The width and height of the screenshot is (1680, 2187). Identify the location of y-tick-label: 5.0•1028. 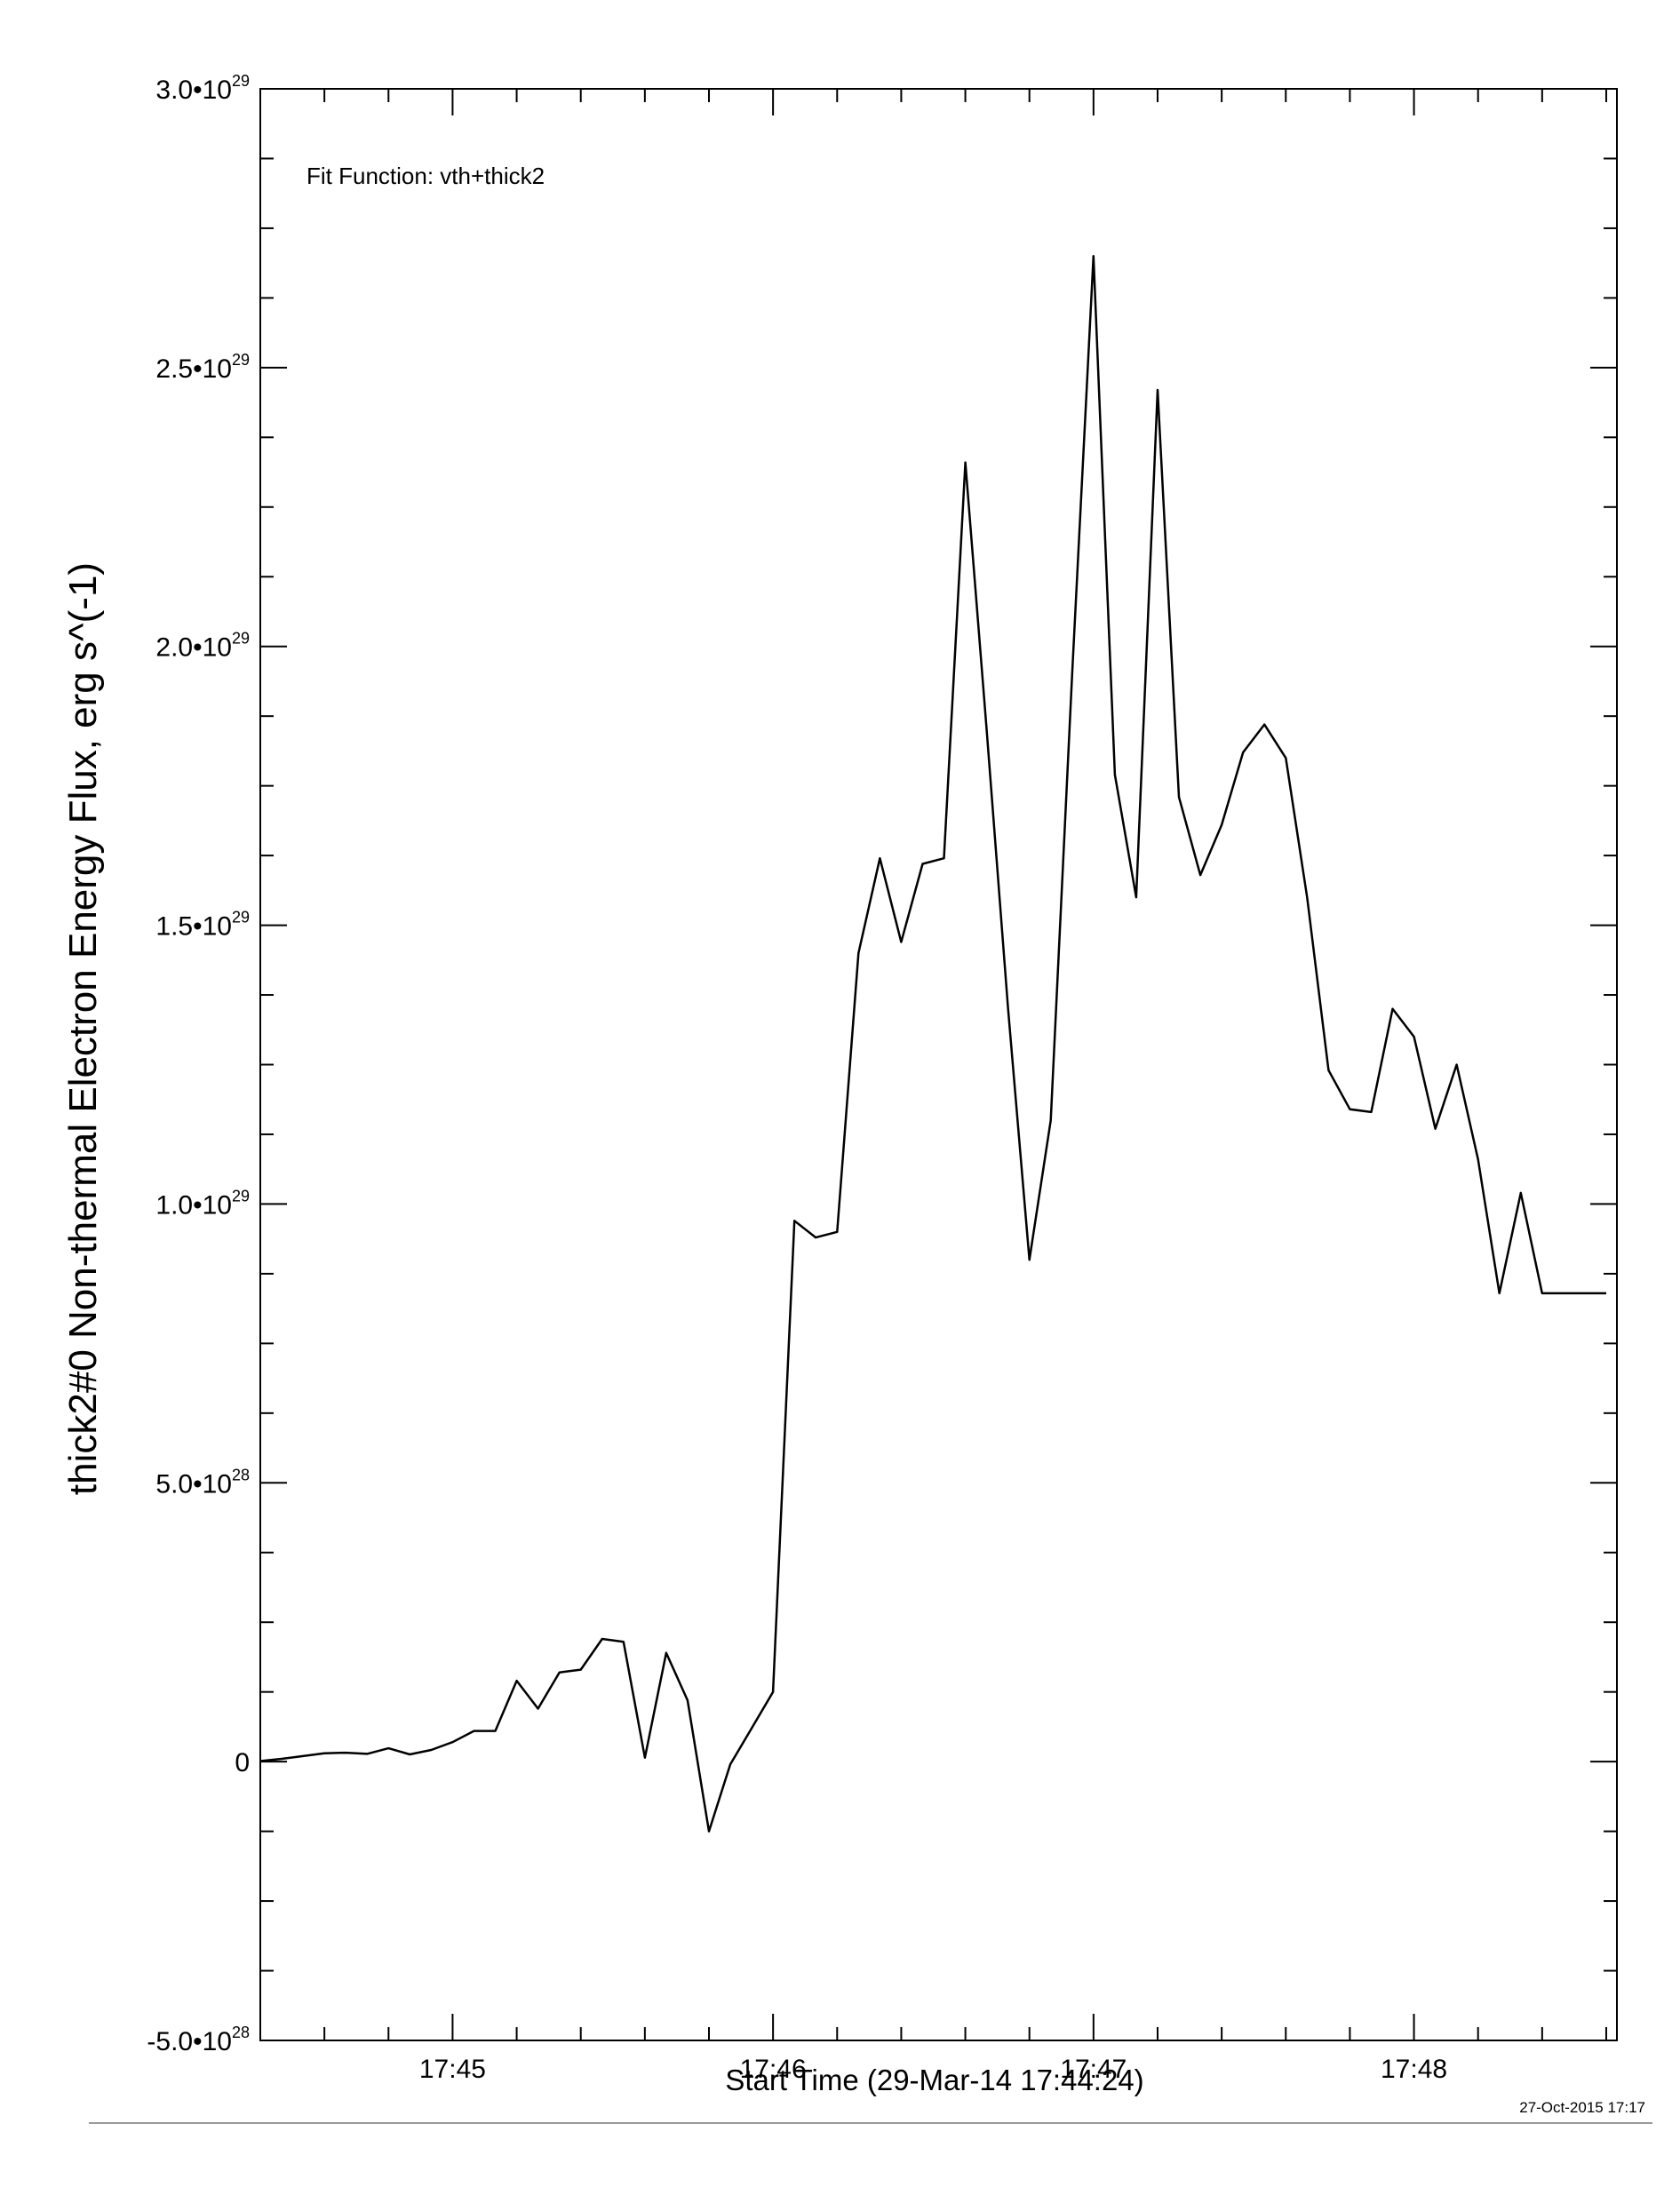
(203, 1482).